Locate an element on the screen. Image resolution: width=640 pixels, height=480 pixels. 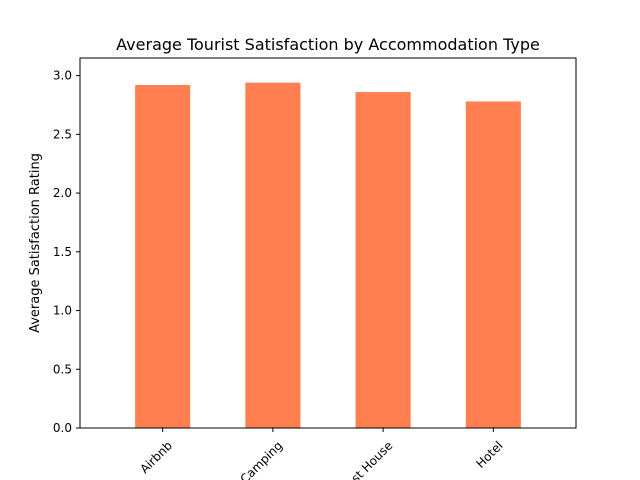
y-axis: 0.0 0.5 1.0 1.5 2.0 2.5 3.0 is located at coordinates (66, 252).